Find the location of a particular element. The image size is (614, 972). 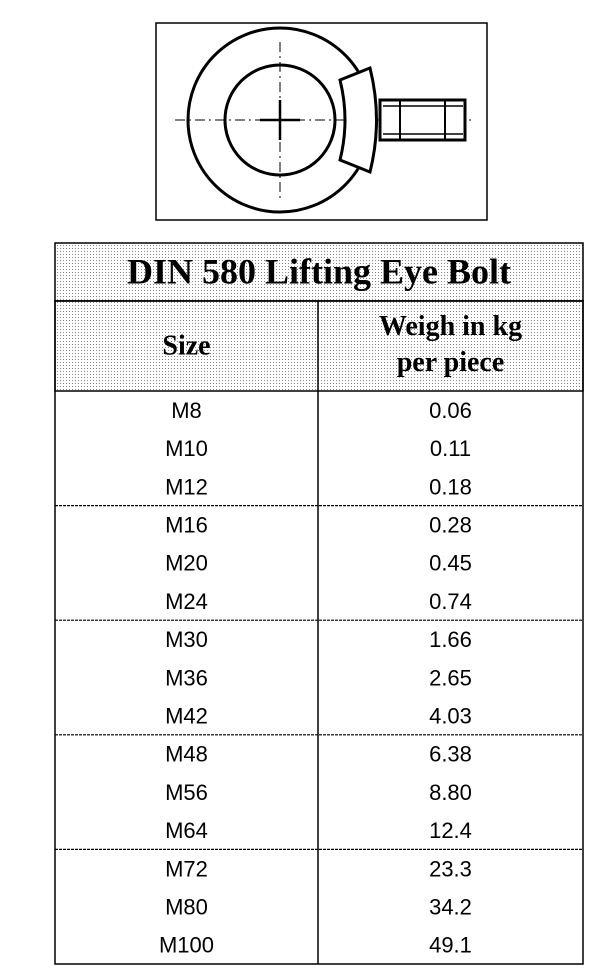

size-cell: M48 is located at coordinates (186, 754).